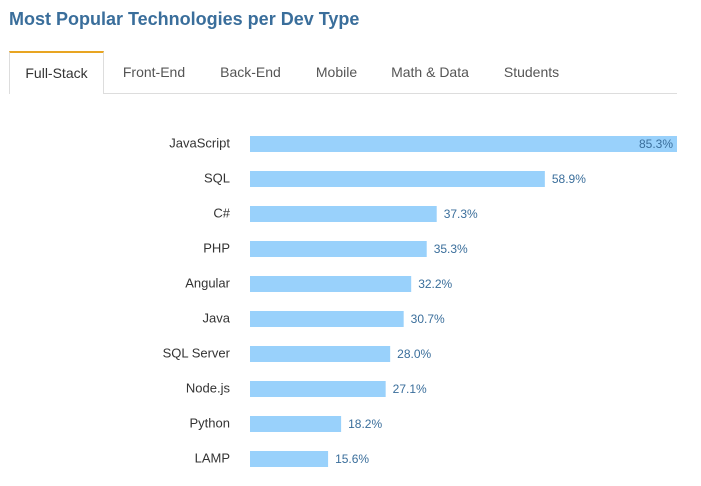 Image resolution: width=701 pixels, height=486 pixels. I want to click on value-label-java: 30.7%, so click(428, 319).